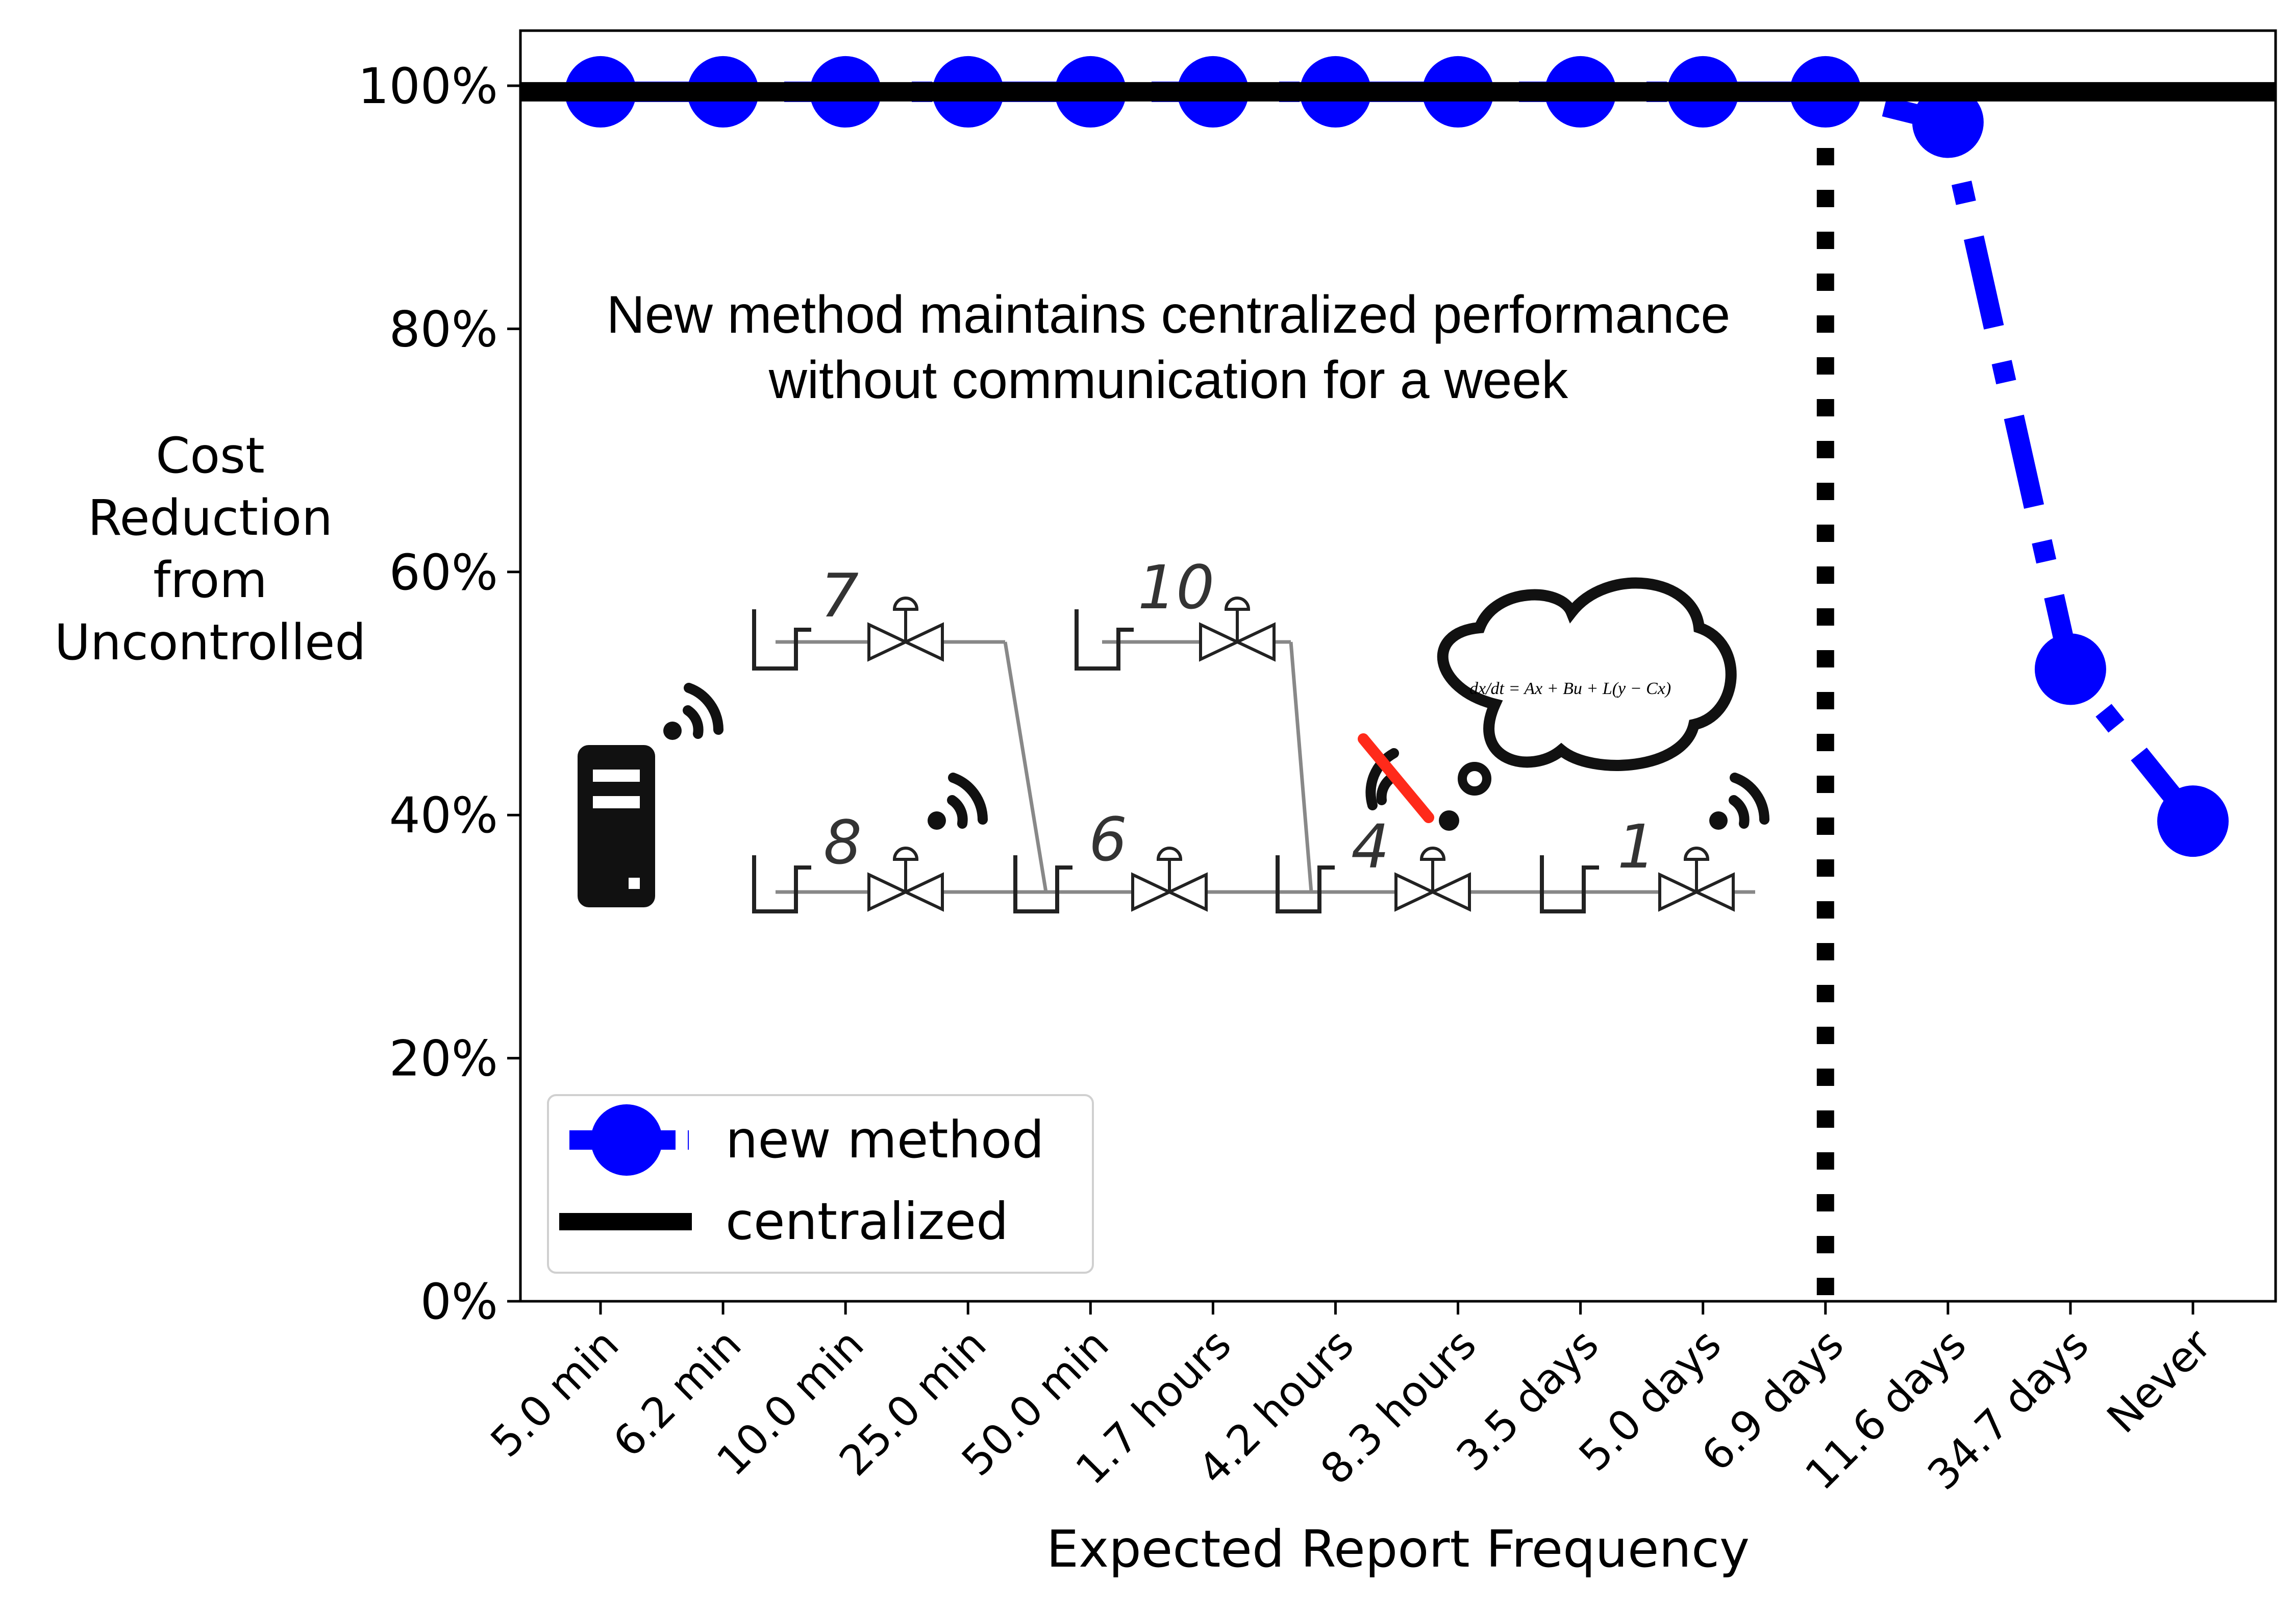 This screenshot has width=2296, height=1610. I want to click on y-tick-label-4: 80%, so click(444, 330).